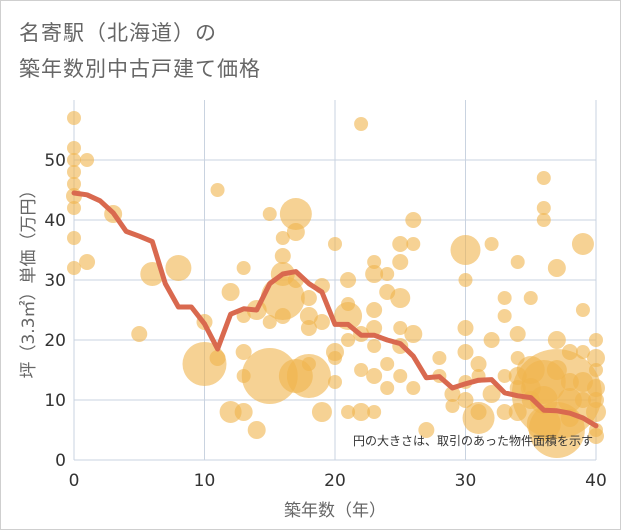 This screenshot has height=530, width=621. I want to click on y-tick-label: 30, so click(55, 281).